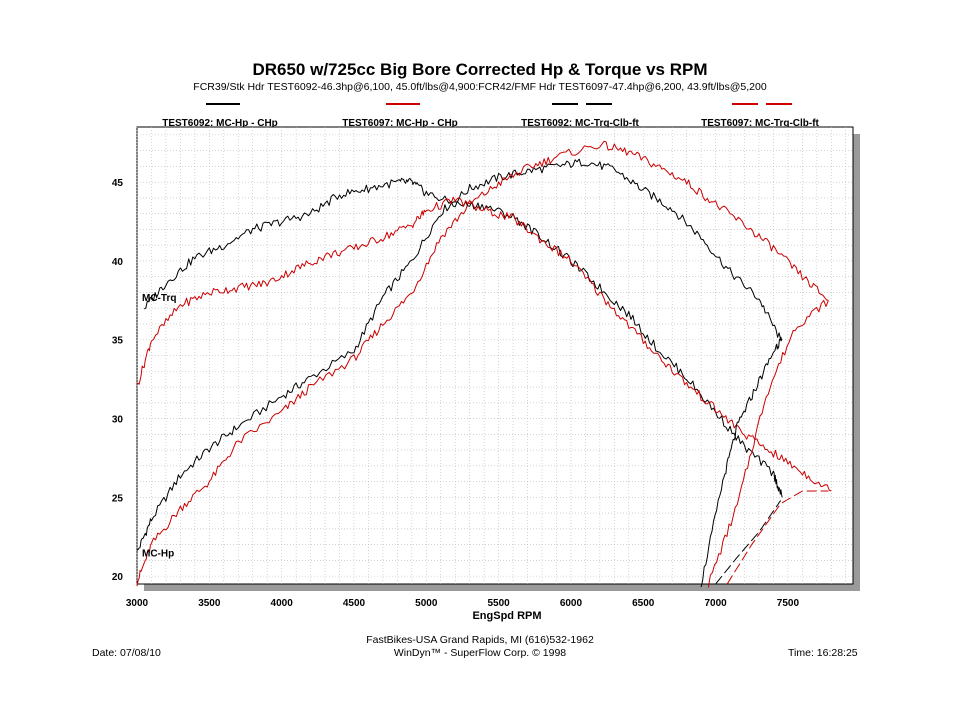 This screenshot has height=720, width=960. I want to click on legend-item-test6092-hp: TEST6092: MC-Hp - CHp, so click(220, 116).